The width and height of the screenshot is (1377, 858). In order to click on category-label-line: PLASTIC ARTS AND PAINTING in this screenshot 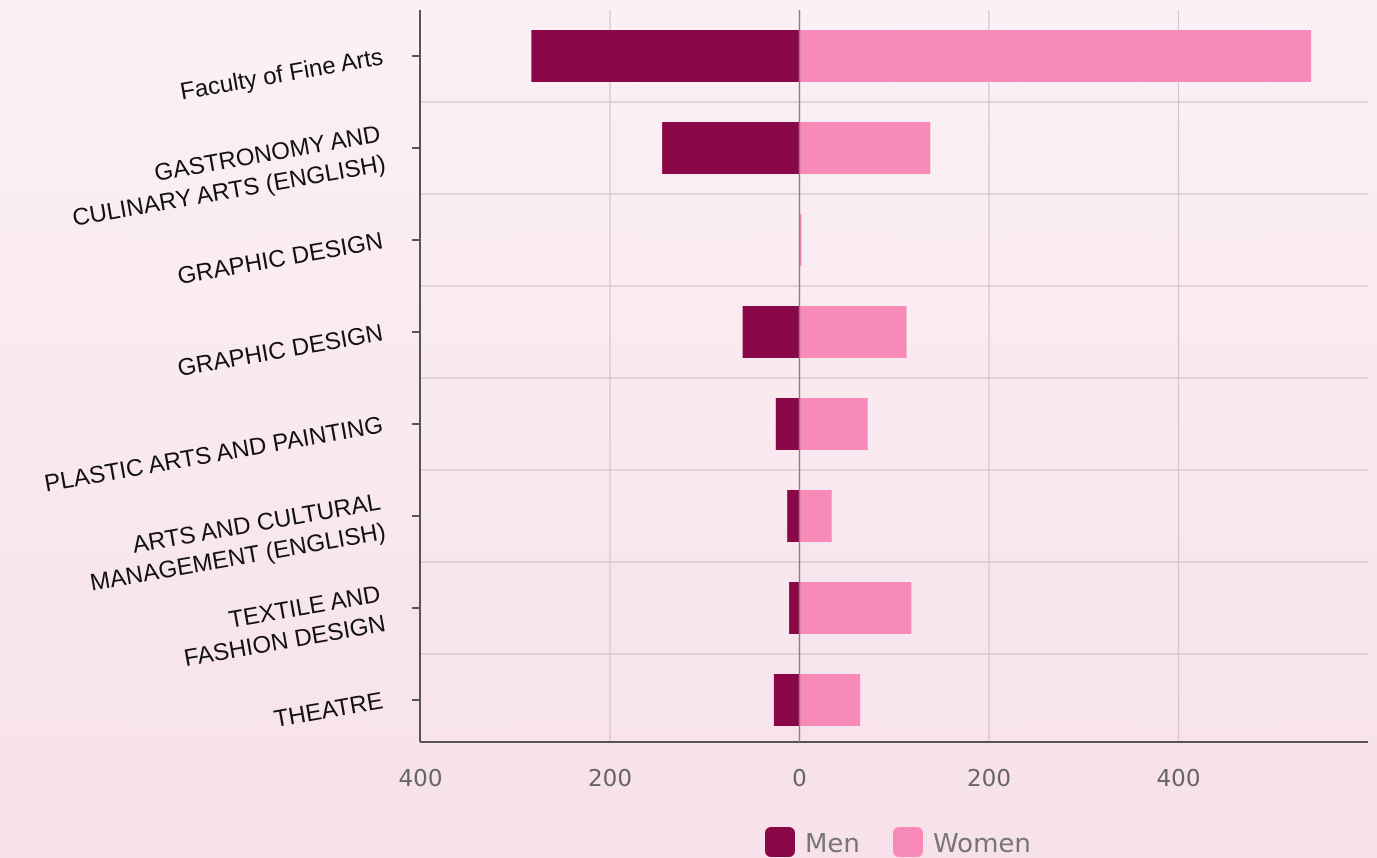, I will do `click(213, 454)`.